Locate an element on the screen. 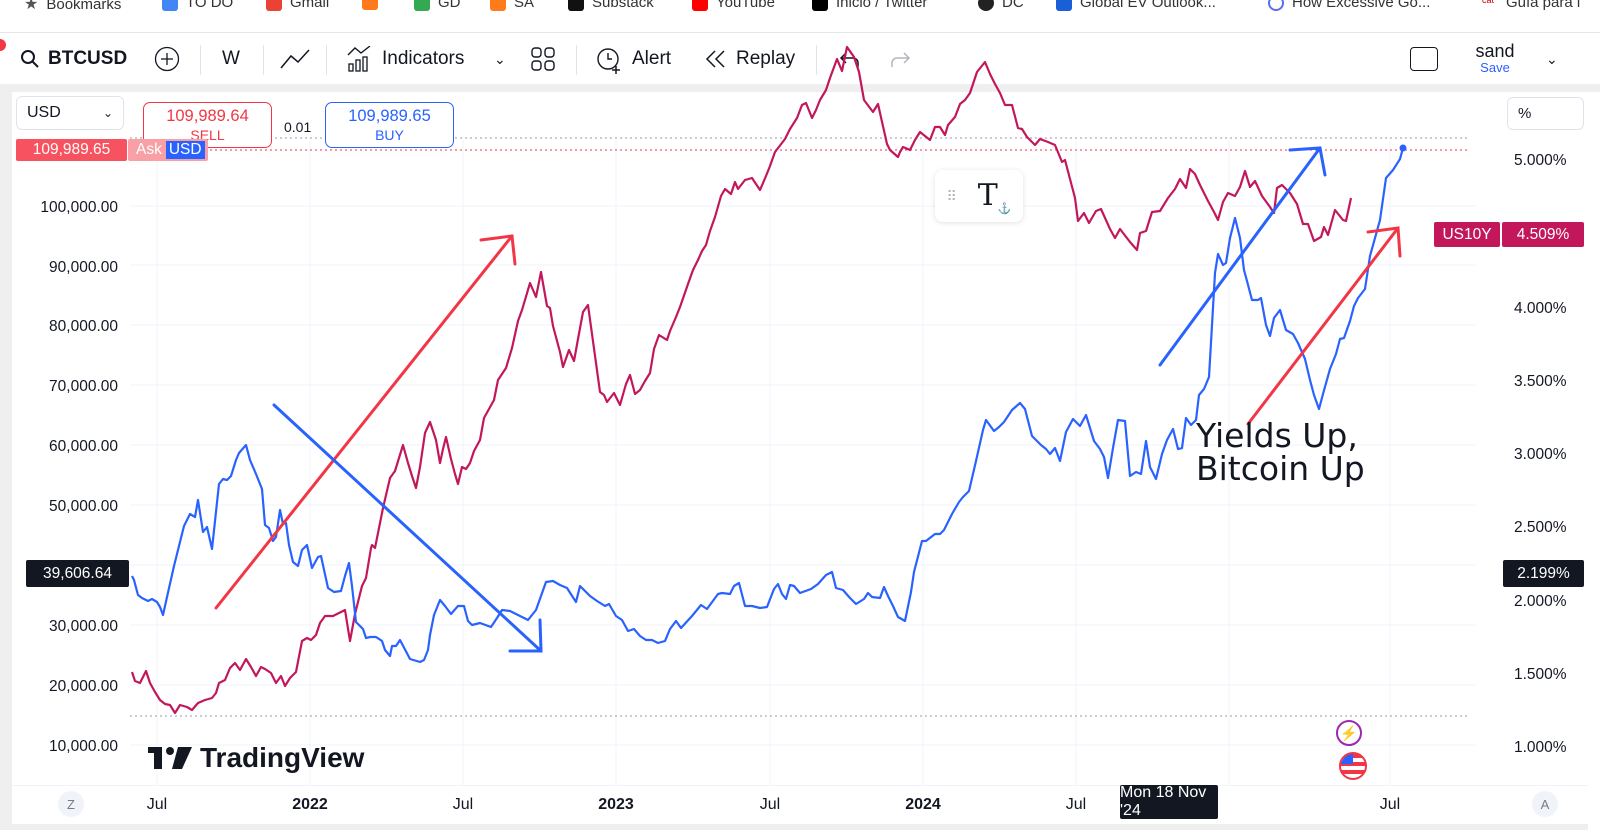 This screenshot has height=830, width=1600. text-tool-floating-toolbar: ⠿ T⚓ is located at coordinates (979, 196).